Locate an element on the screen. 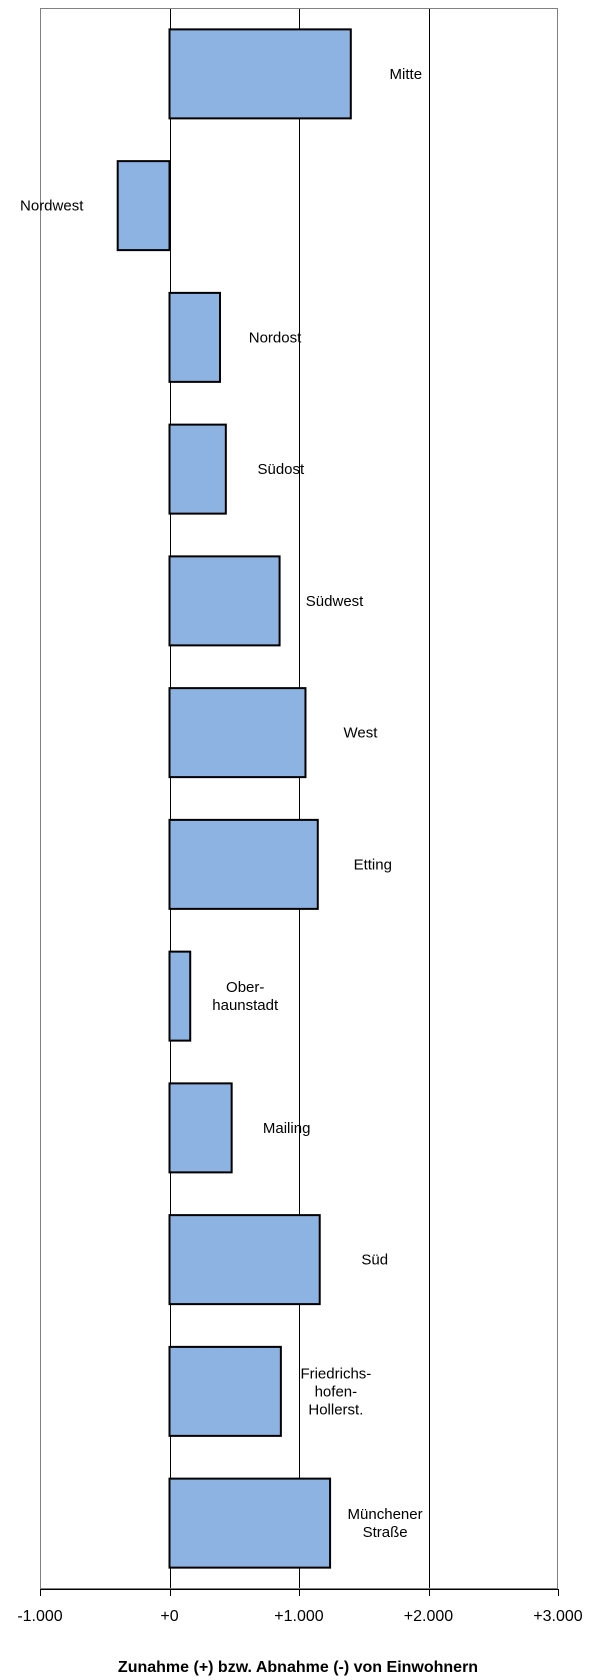 This screenshot has width=591, height=1680. bar-category-label-line: Süd is located at coordinates (374, 1260).